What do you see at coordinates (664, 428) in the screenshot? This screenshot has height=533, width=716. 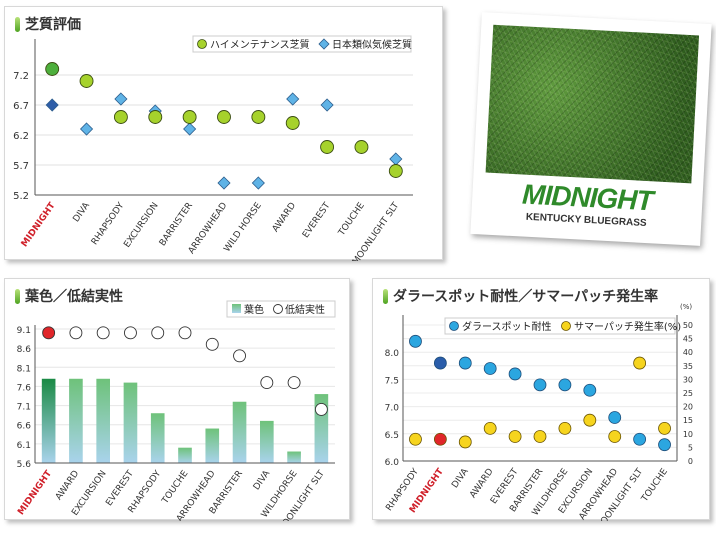 I see `summer-patch-point-touche` at bounding box center [664, 428].